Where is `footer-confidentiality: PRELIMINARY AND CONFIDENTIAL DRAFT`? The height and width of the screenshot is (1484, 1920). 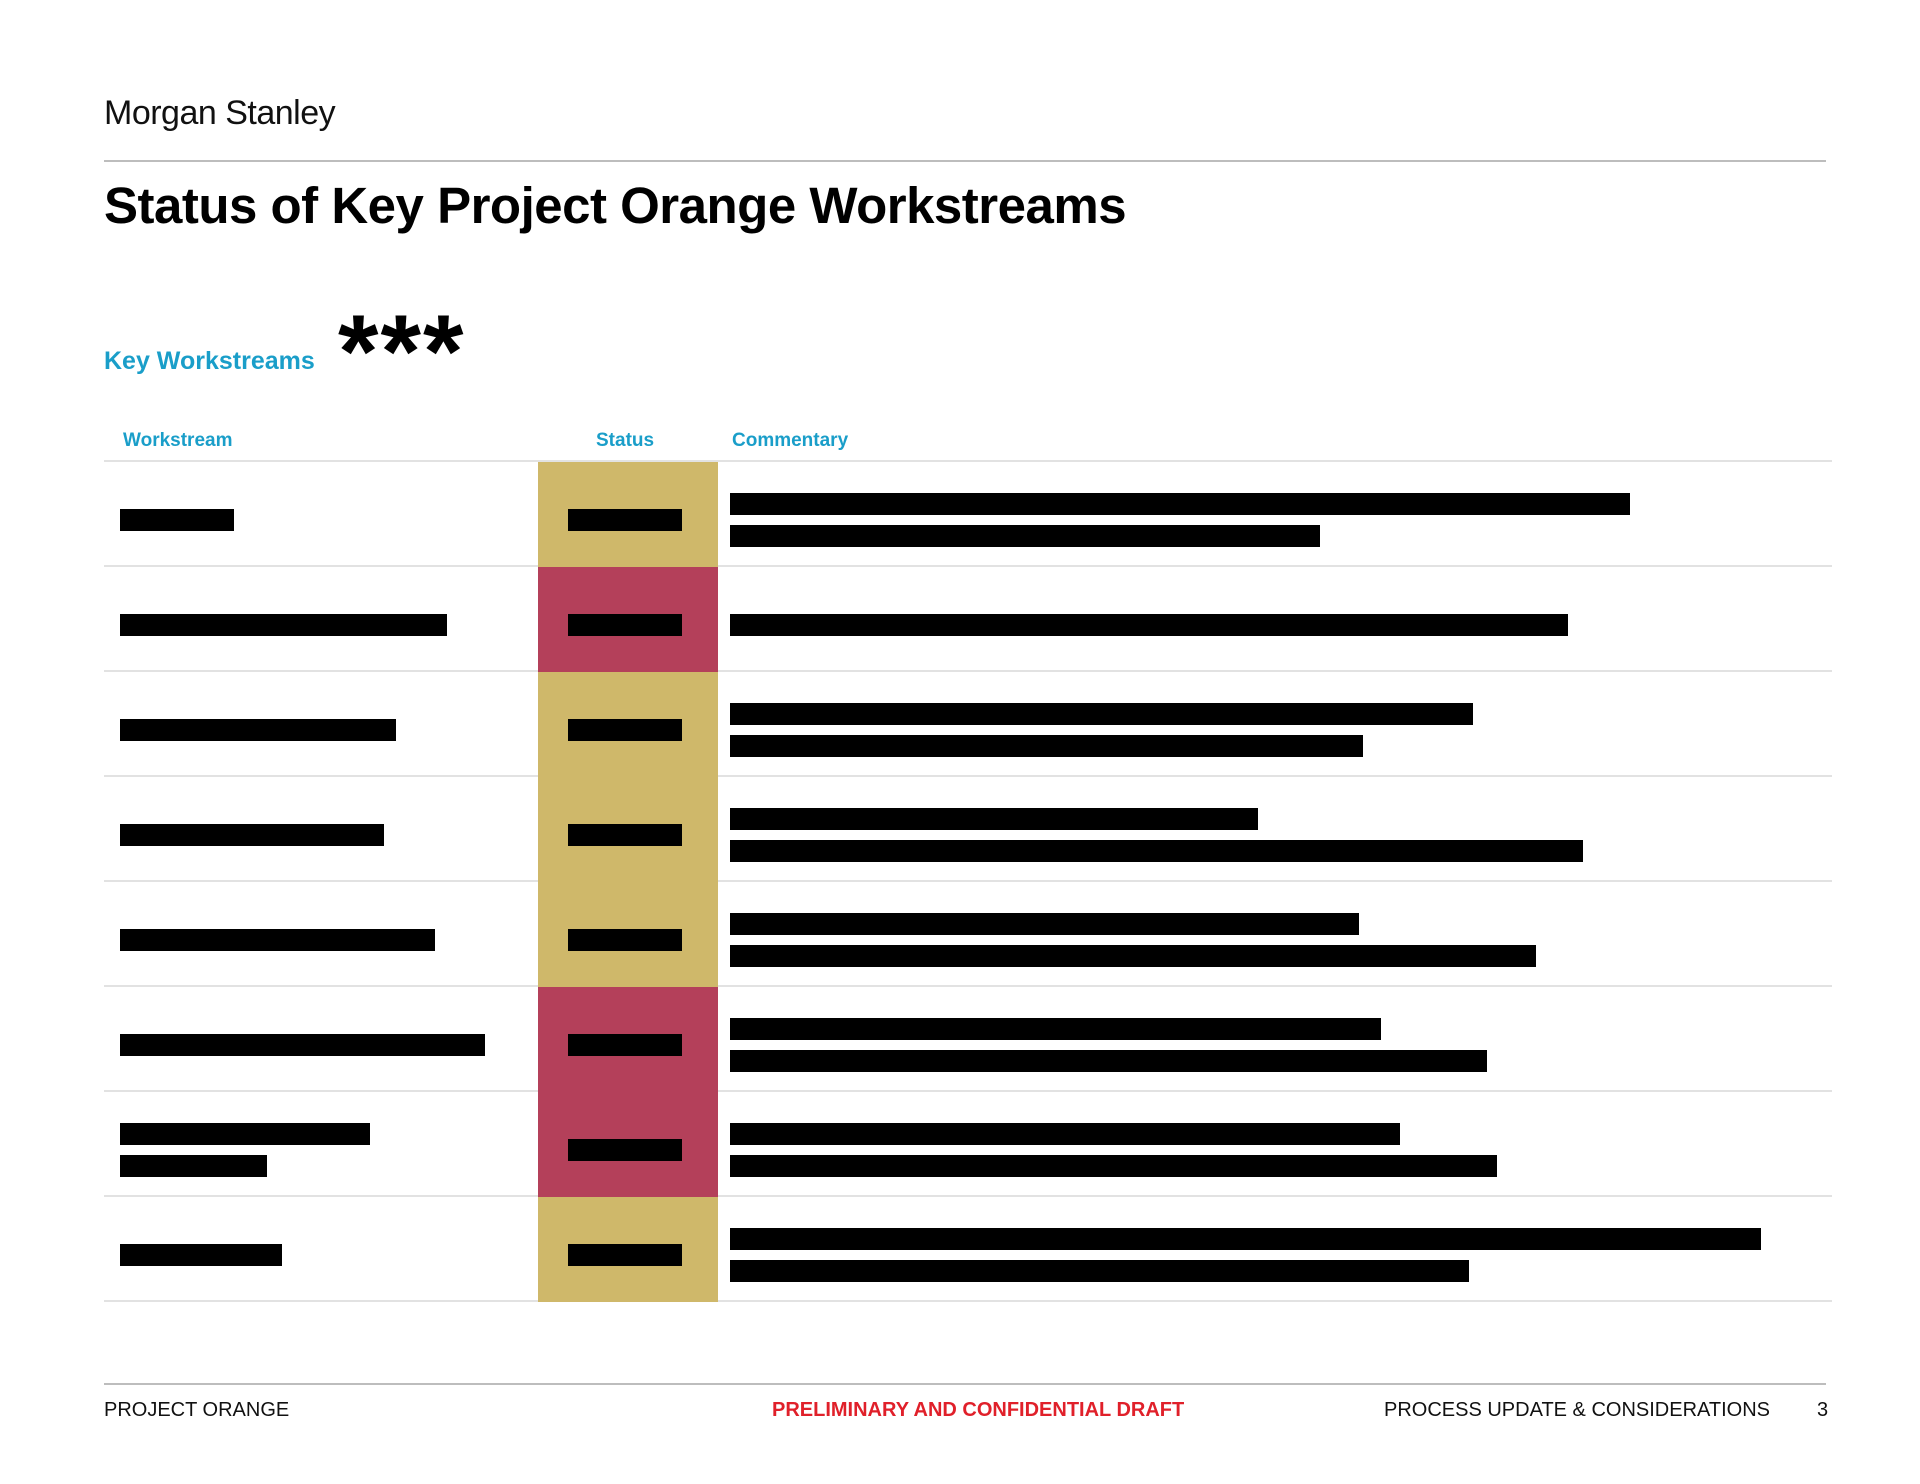 footer-confidentiality: PRELIMINARY AND CONFIDENTIAL DRAFT is located at coordinates (978, 1410).